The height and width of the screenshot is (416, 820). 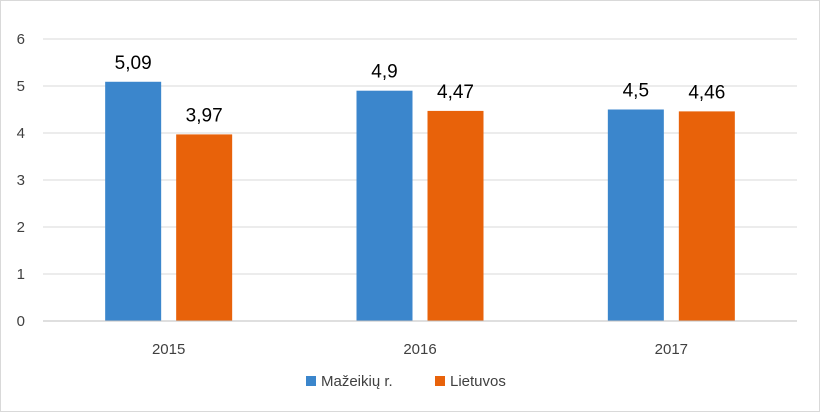 What do you see at coordinates (478, 381) in the screenshot?
I see `legend-label: Lietuvos` at bounding box center [478, 381].